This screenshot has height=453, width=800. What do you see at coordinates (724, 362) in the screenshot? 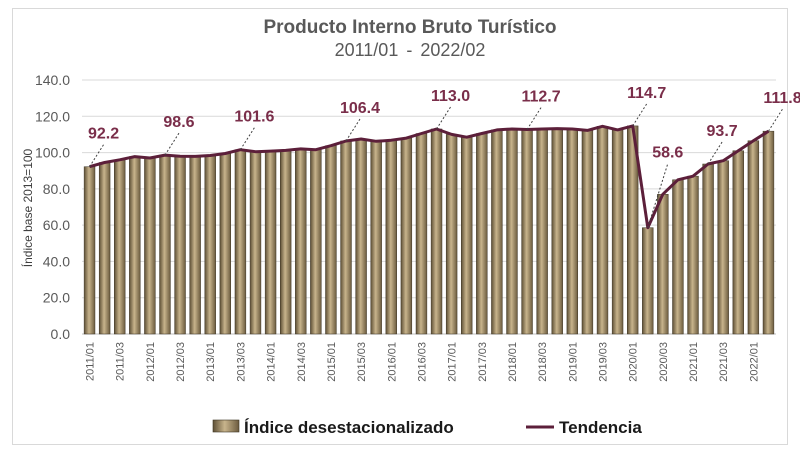
I see `x-tick-label: 2021/03` at bounding box center [724, 362].